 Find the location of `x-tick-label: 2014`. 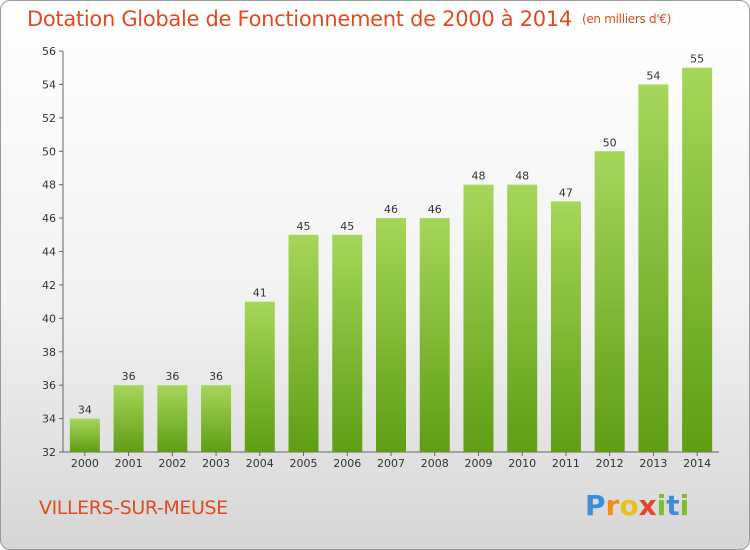

x-tick-label: 2014 is located at coordinates (697, 463).